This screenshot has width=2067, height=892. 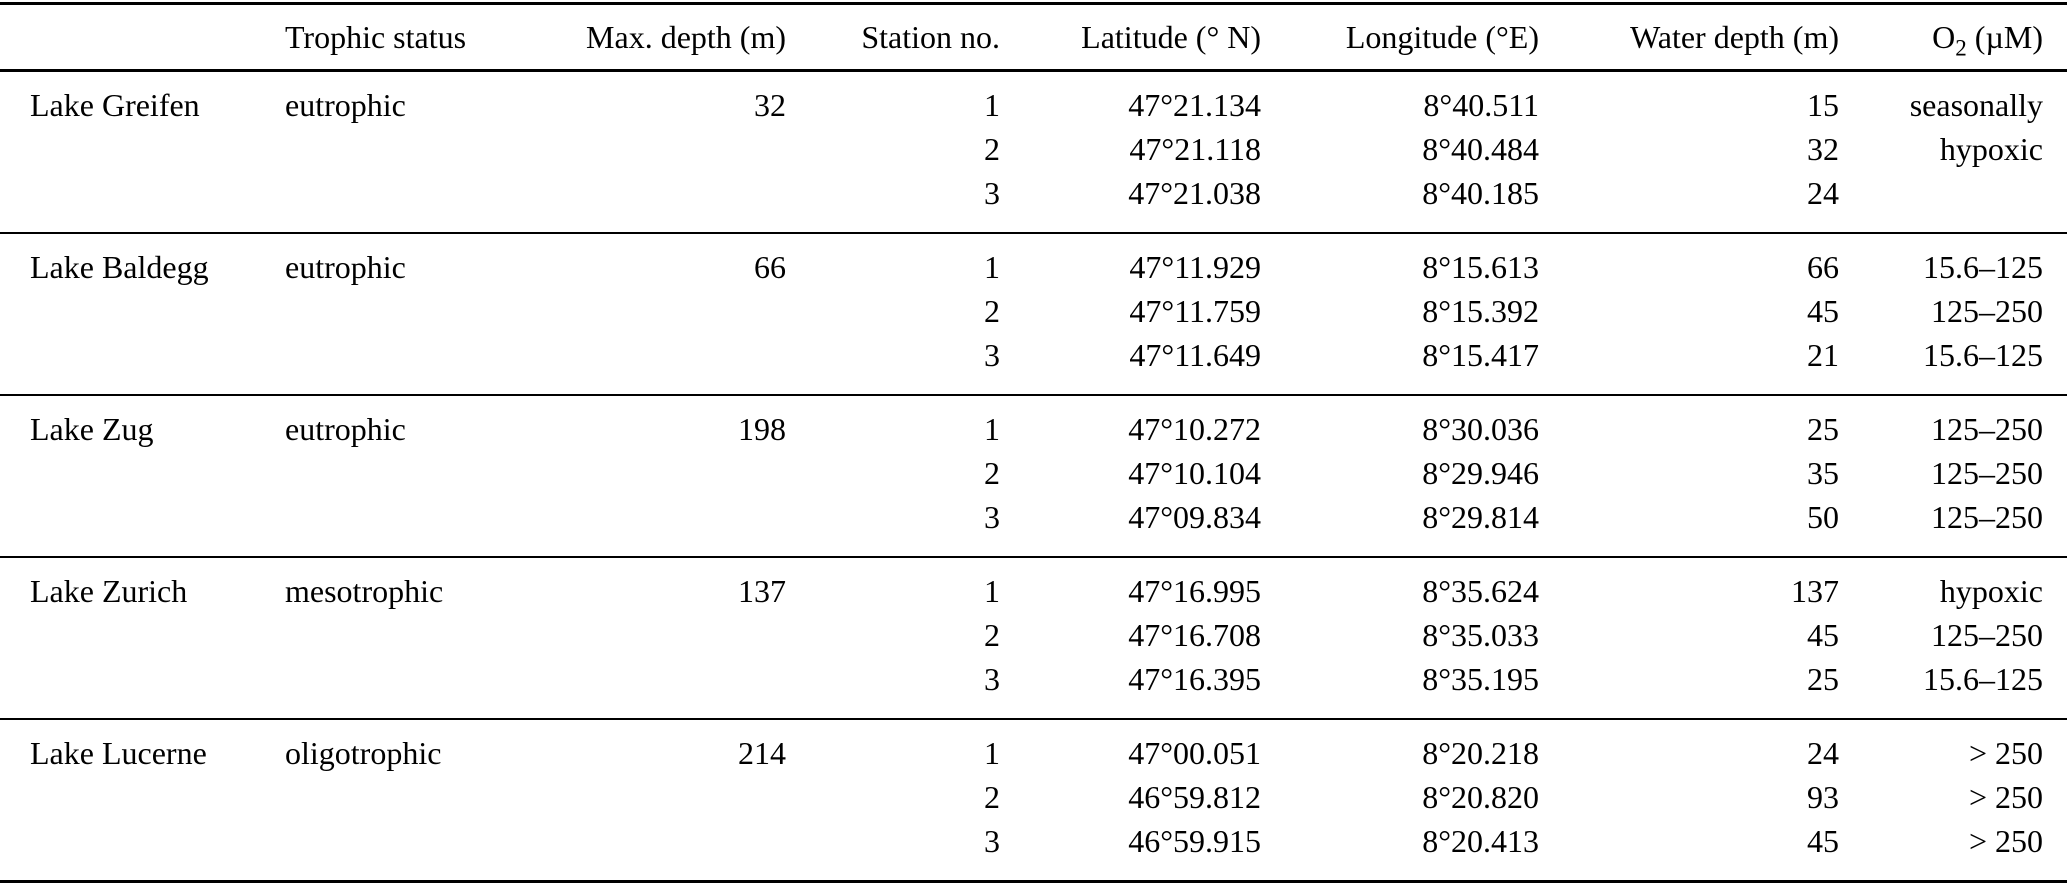 I want to click on latitude-cell: 47°11.649, so click(x=1195, y=355).